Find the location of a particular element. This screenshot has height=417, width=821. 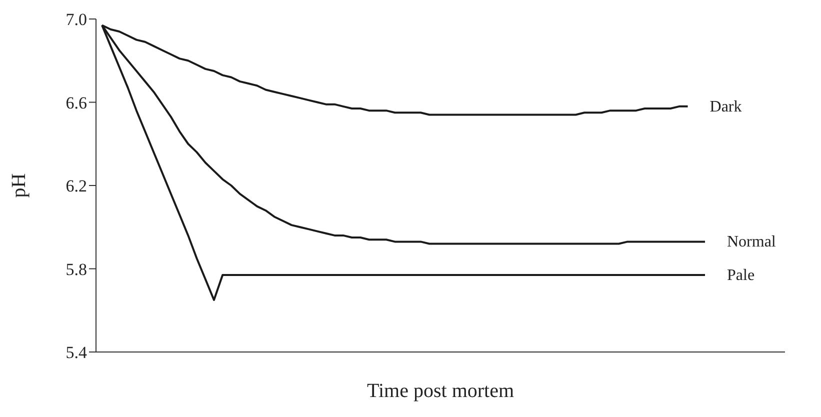

x-axis-title: Time post mortem is located at coordinates (440, 391).